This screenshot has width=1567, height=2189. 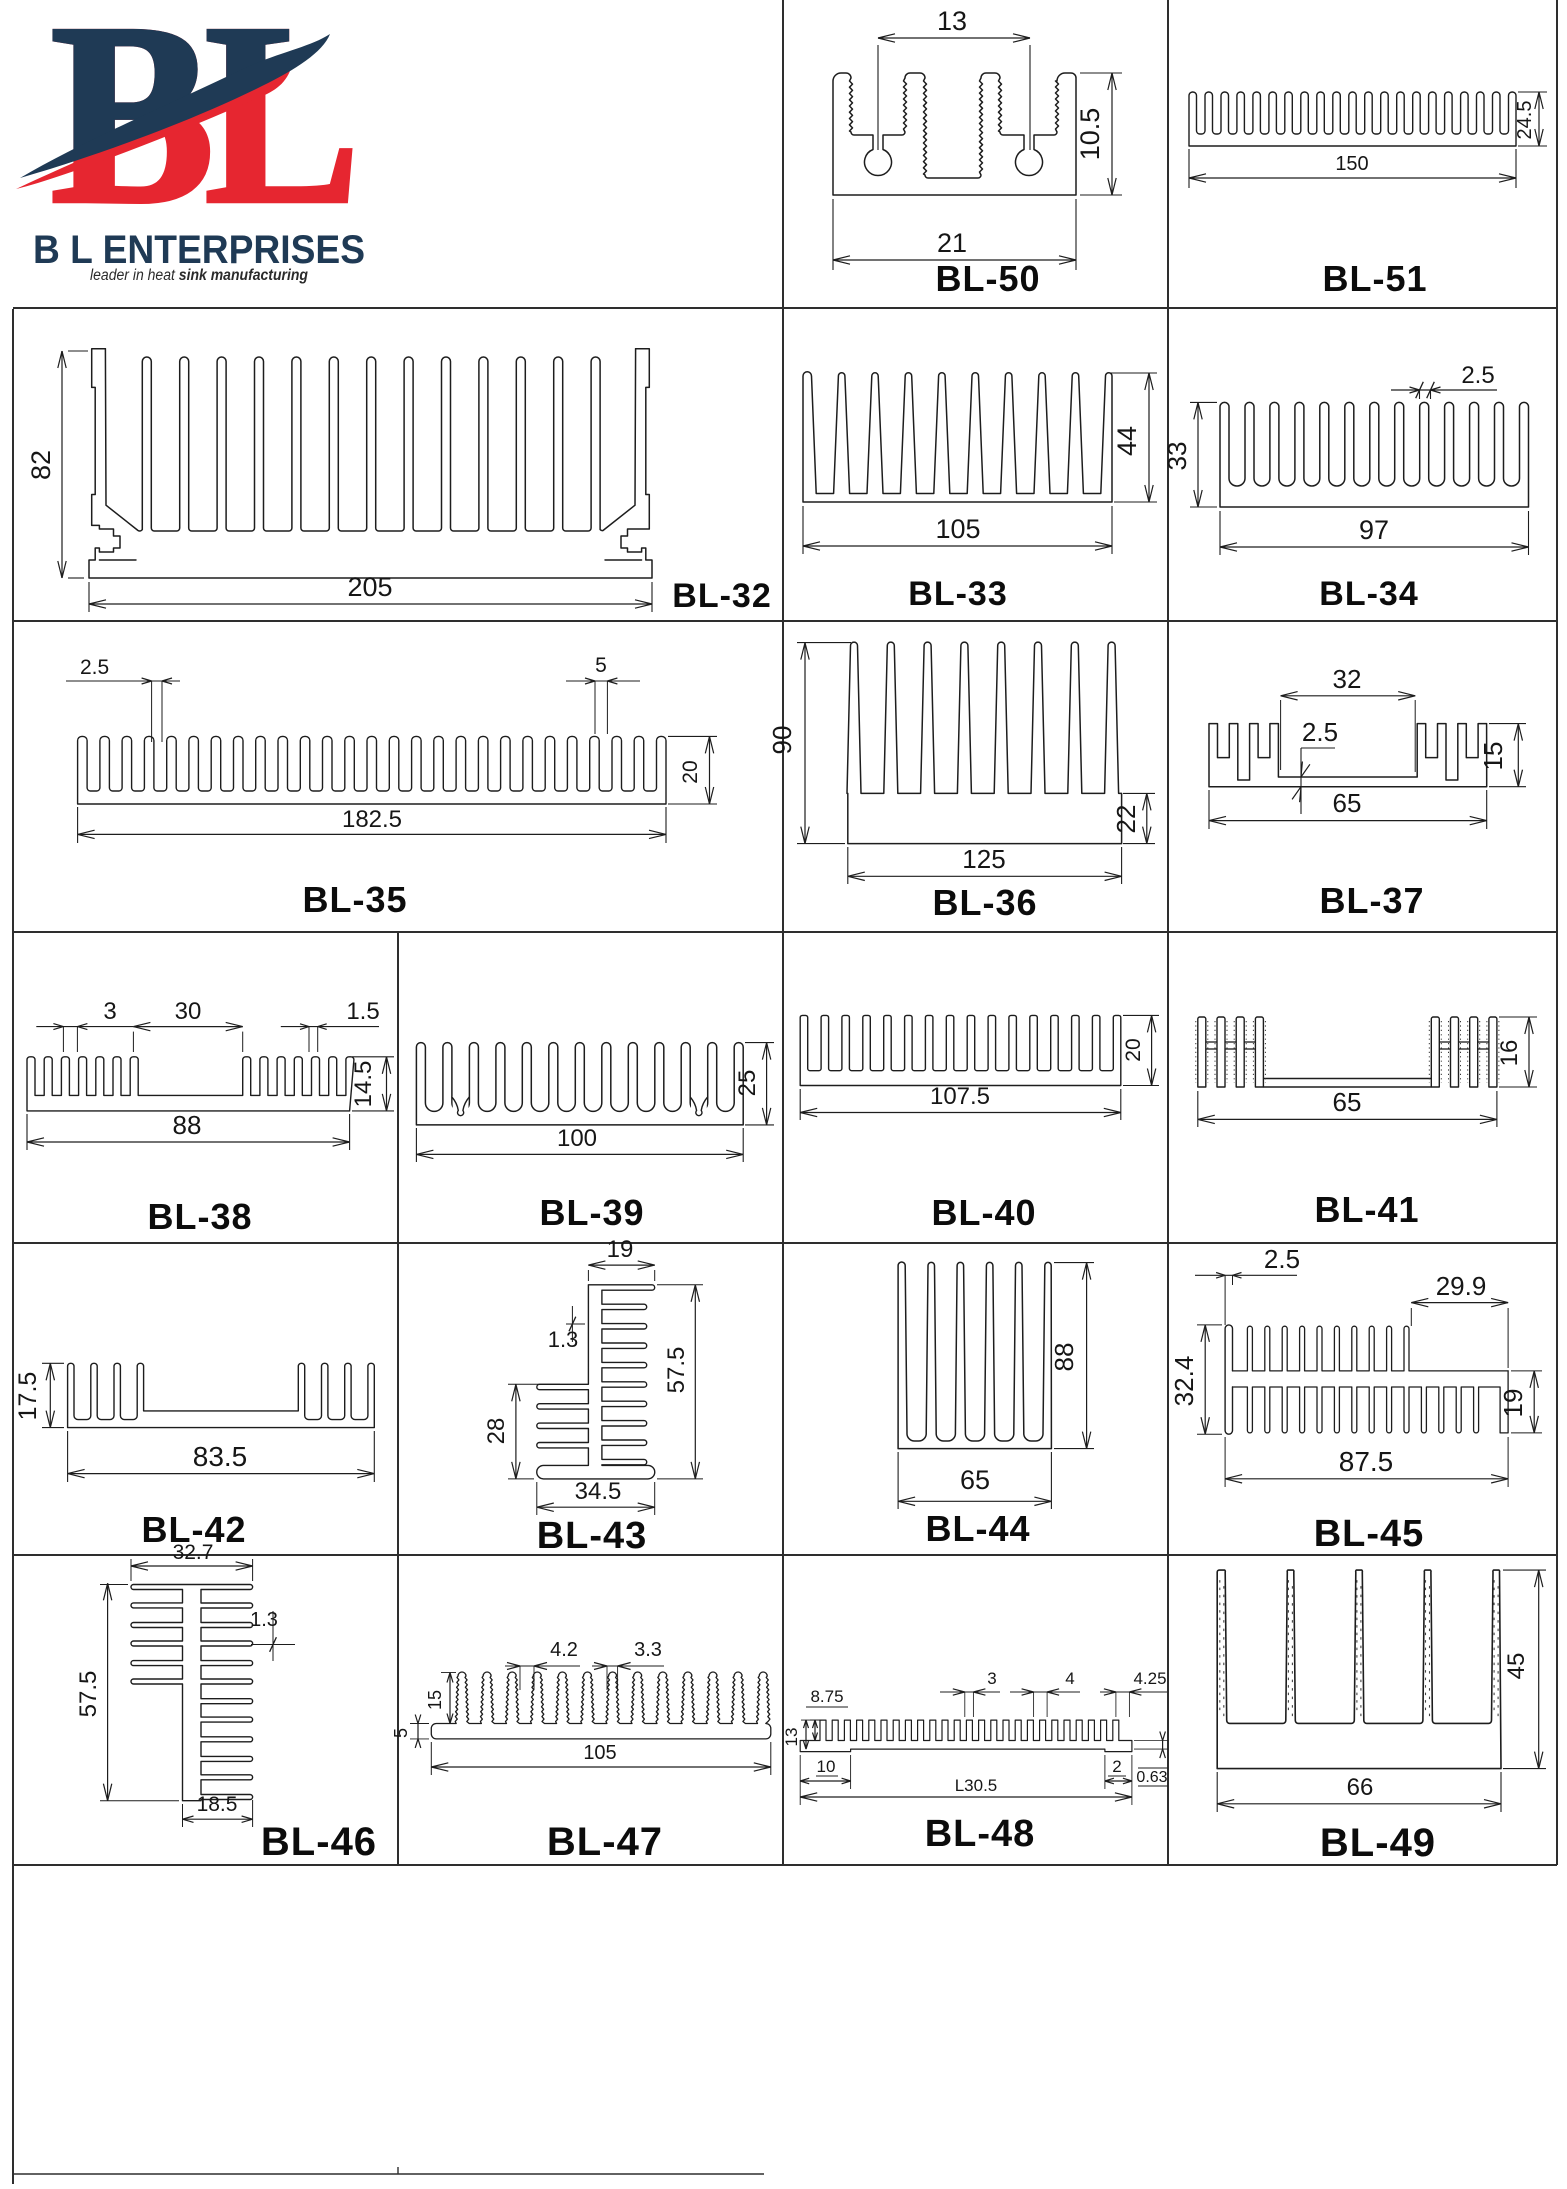 I want to click on svg-text: 205, so click(x=369, y=587).